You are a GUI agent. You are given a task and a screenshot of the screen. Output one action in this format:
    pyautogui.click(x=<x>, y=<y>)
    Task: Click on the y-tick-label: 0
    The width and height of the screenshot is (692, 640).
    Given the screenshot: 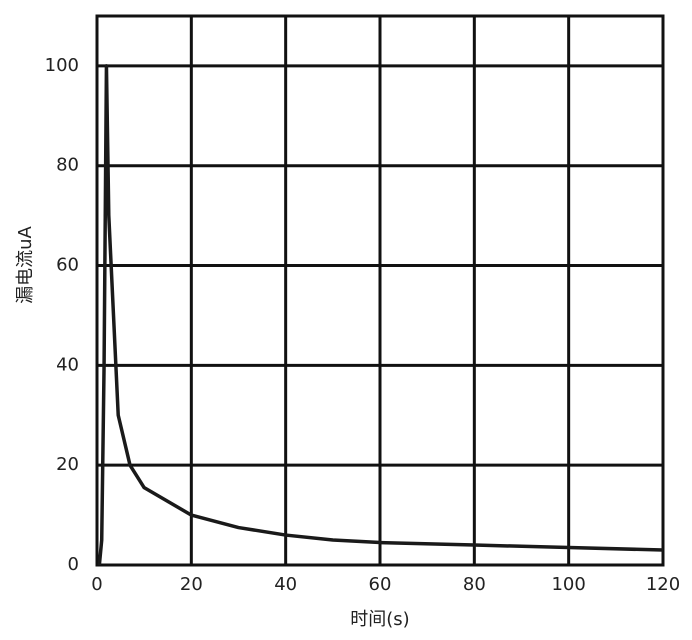 What is the action you would take?
    pyautogui.click(x=73, y=564)
    